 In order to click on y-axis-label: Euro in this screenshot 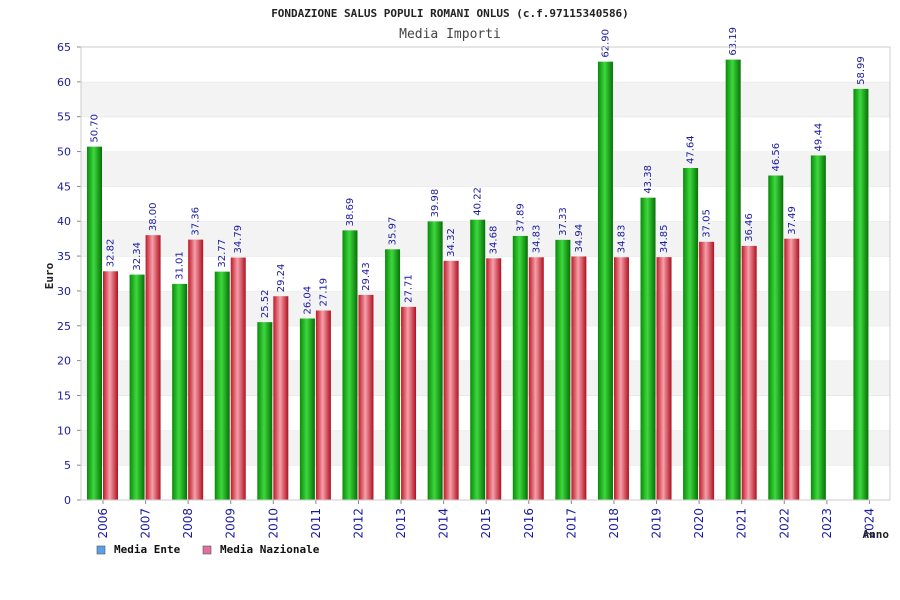, I will do `click(49, 275)`.